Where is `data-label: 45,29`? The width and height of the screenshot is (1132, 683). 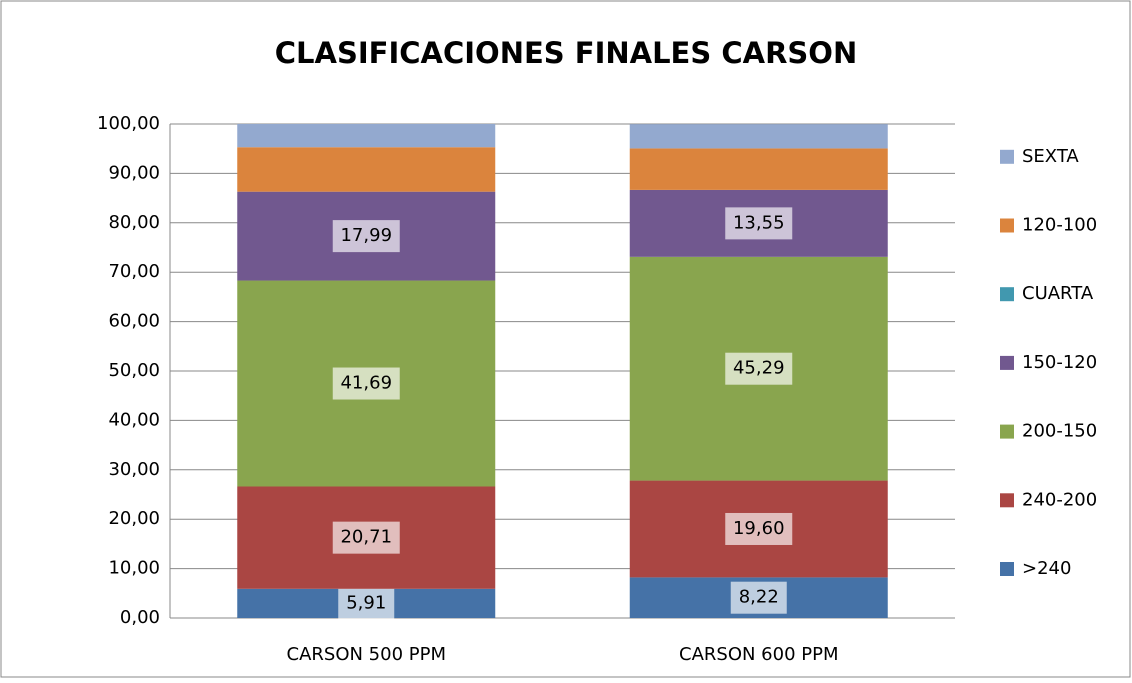
data-label: 45,29 is located at coordinates (759, 368).